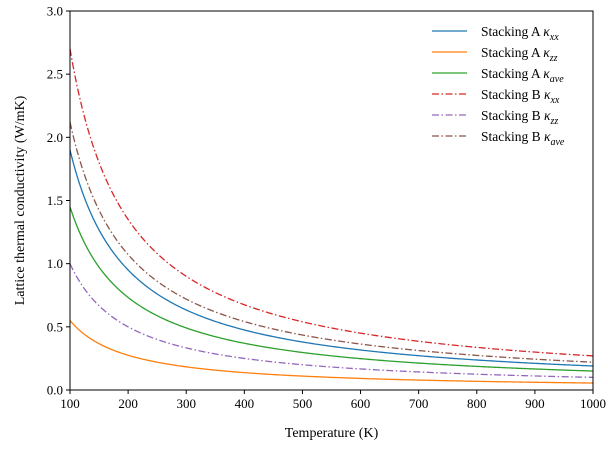 The height and width of the screenshot is (452, 608). What do you see at coordinates (519, 54) in the screenshot?
I see `legend-label-2: Stacking A κzz` at bounding box center [519, 54].